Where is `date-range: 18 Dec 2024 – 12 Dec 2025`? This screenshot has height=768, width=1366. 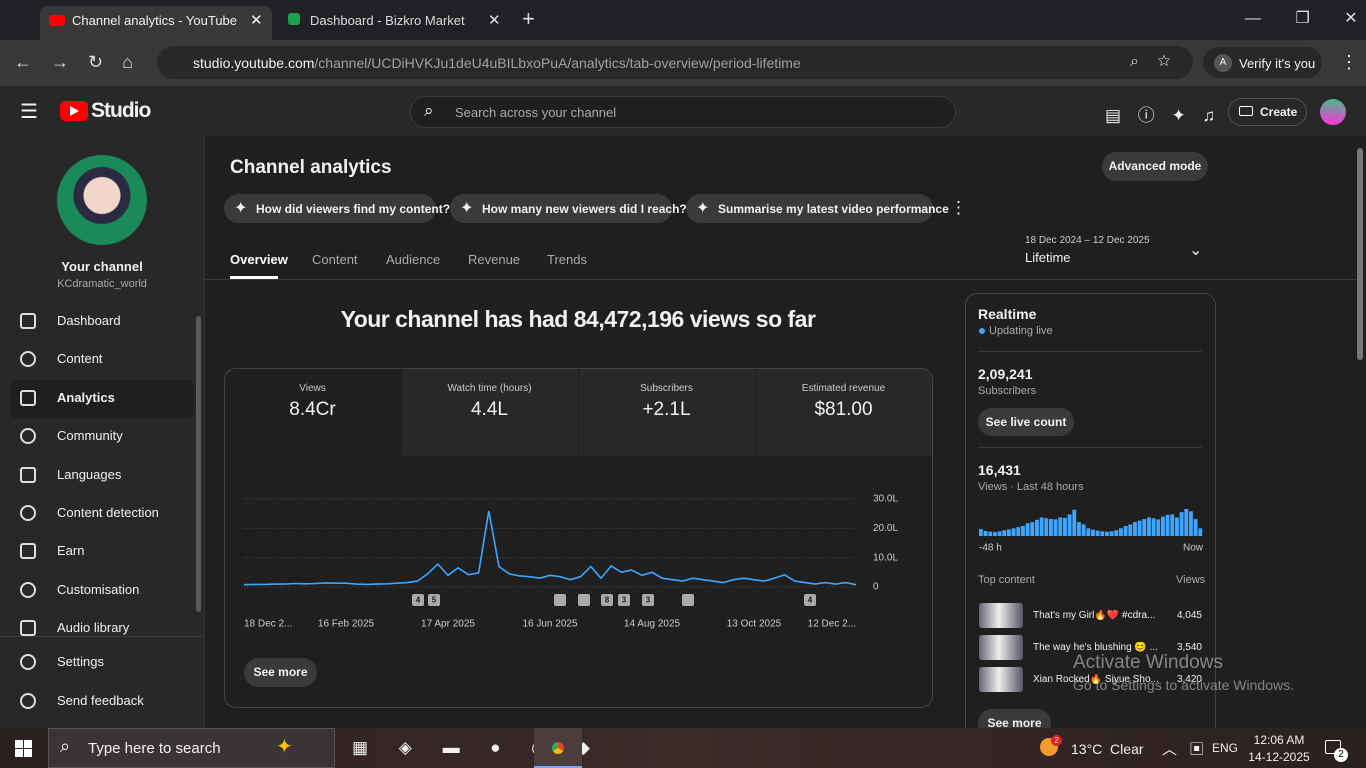
date-range: 18 Dec 2024 – 12 Dec 2025 is located at coordinates (1087, 240).